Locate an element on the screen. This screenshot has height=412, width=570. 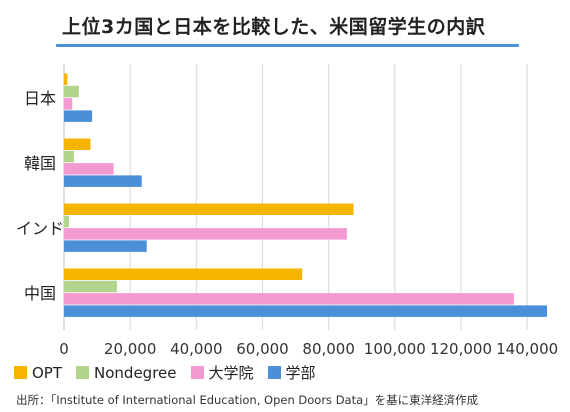
x-tick-label: 20,000 is located at coordinates (130, 349).